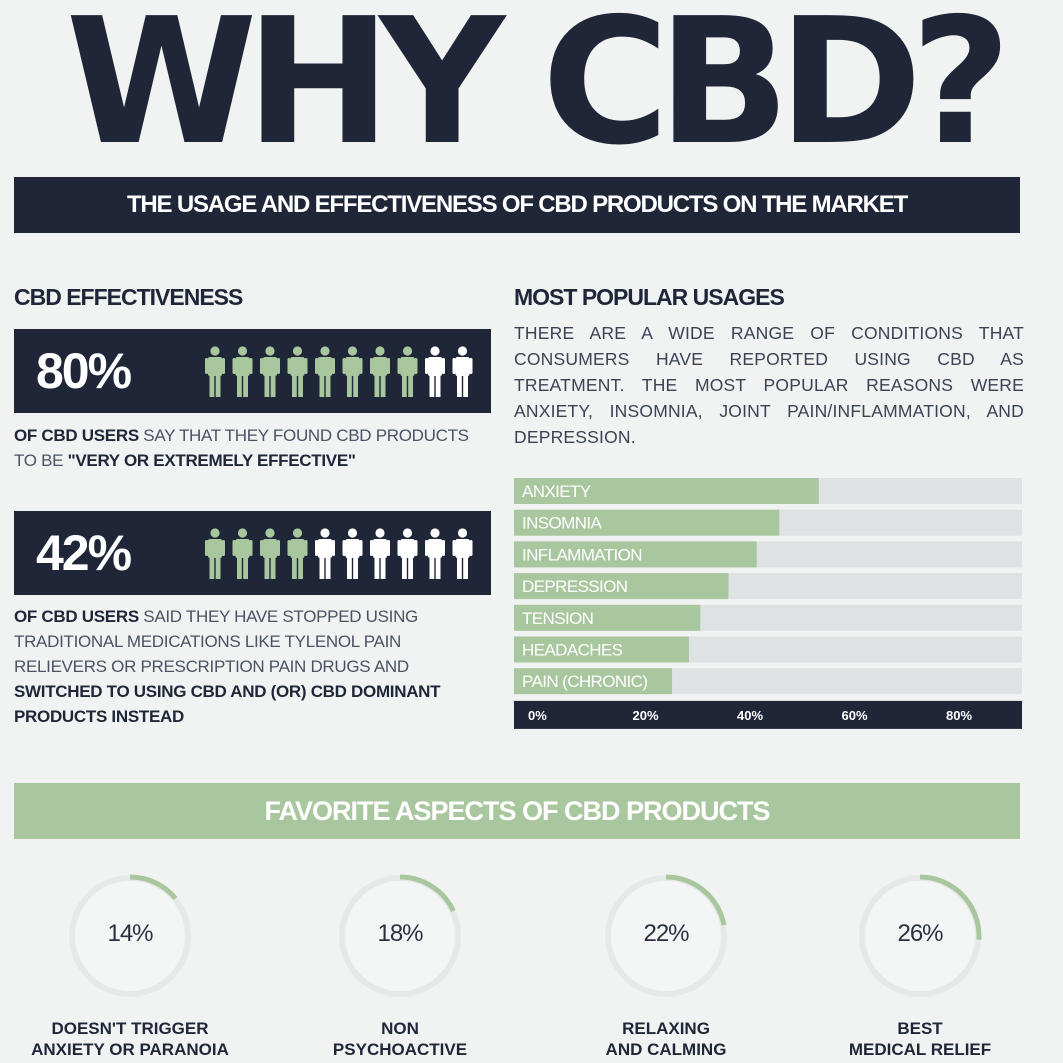 The image size is (1063, 1063). I want to click on caption-line: MEDICAL RELIEF, so click(920, 1049).